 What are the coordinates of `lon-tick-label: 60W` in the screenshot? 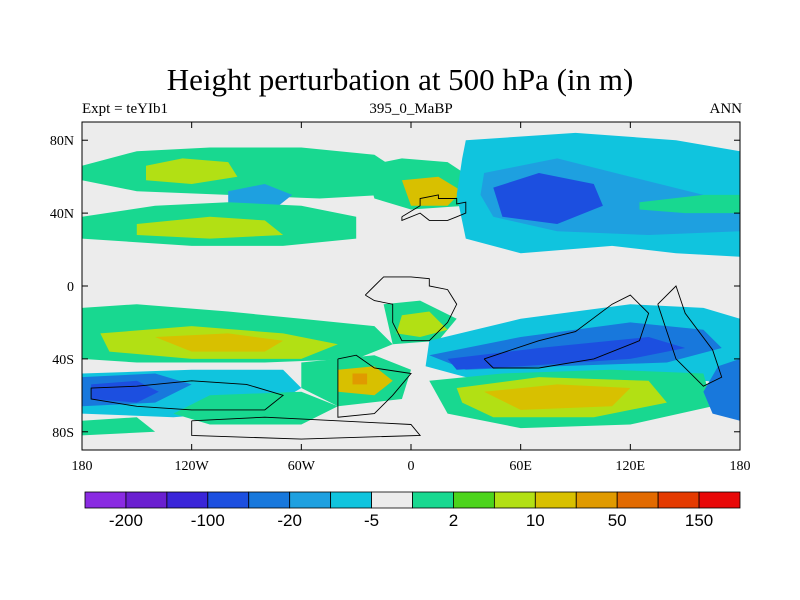 It's located at (302, 466).